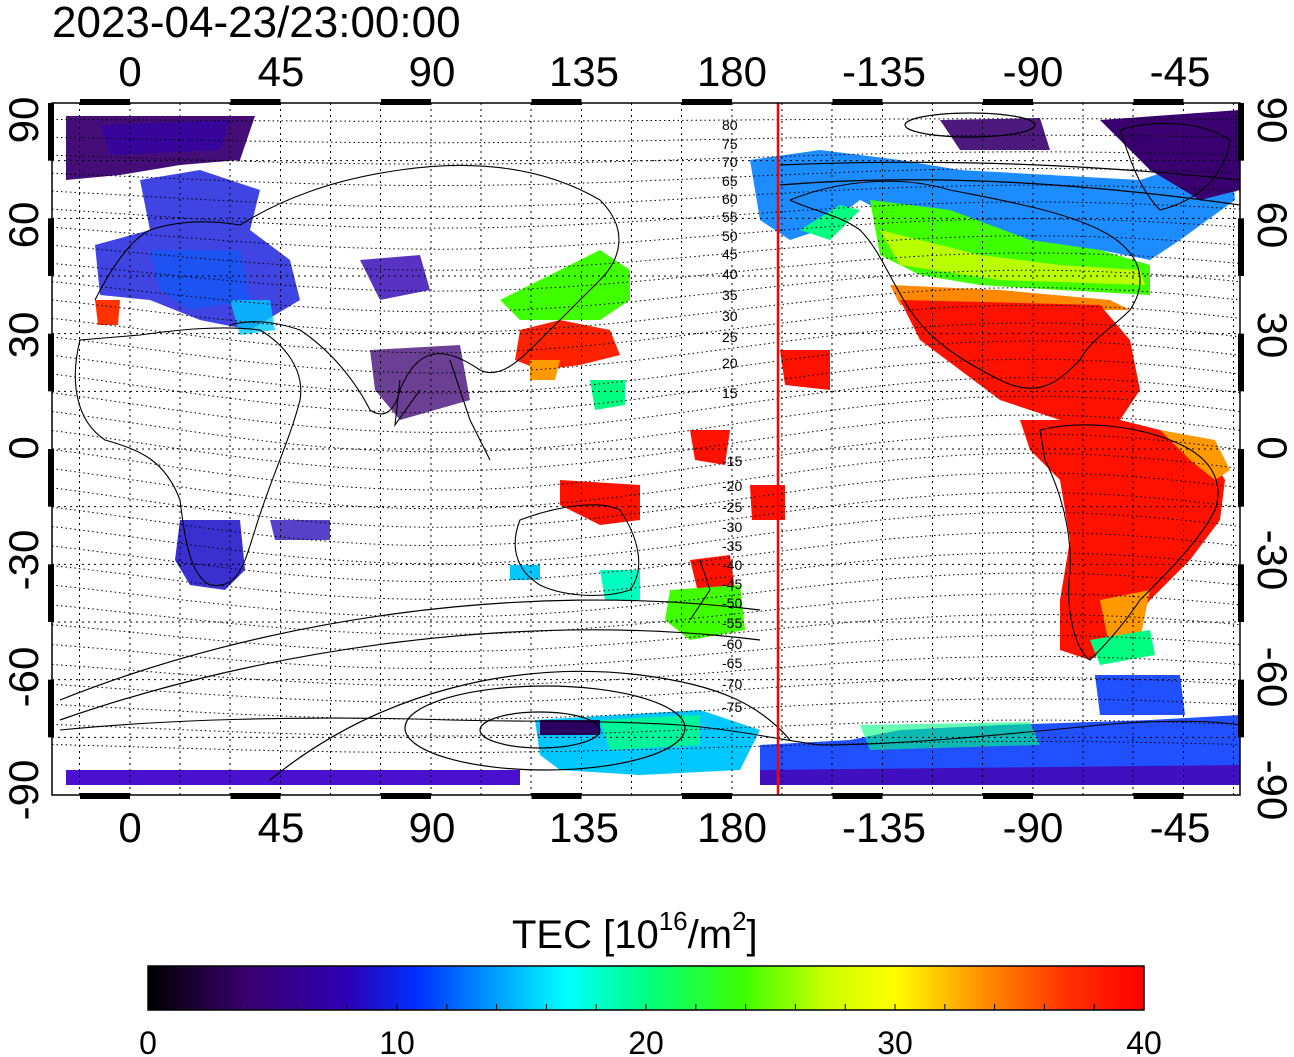 Image resolution: width=1294 pixels, height=1057 pixels. Describe the element at coordinates (129, 71) in the screenshot. I see `x-tick-top: 0` at that location.